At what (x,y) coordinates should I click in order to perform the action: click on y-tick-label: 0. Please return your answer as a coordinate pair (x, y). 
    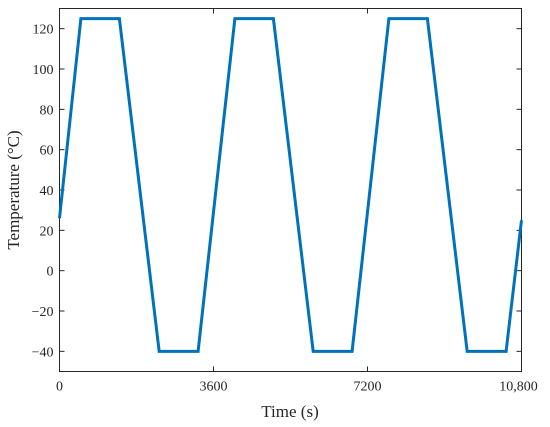
    Looking at the image, I should click on (50, 272).